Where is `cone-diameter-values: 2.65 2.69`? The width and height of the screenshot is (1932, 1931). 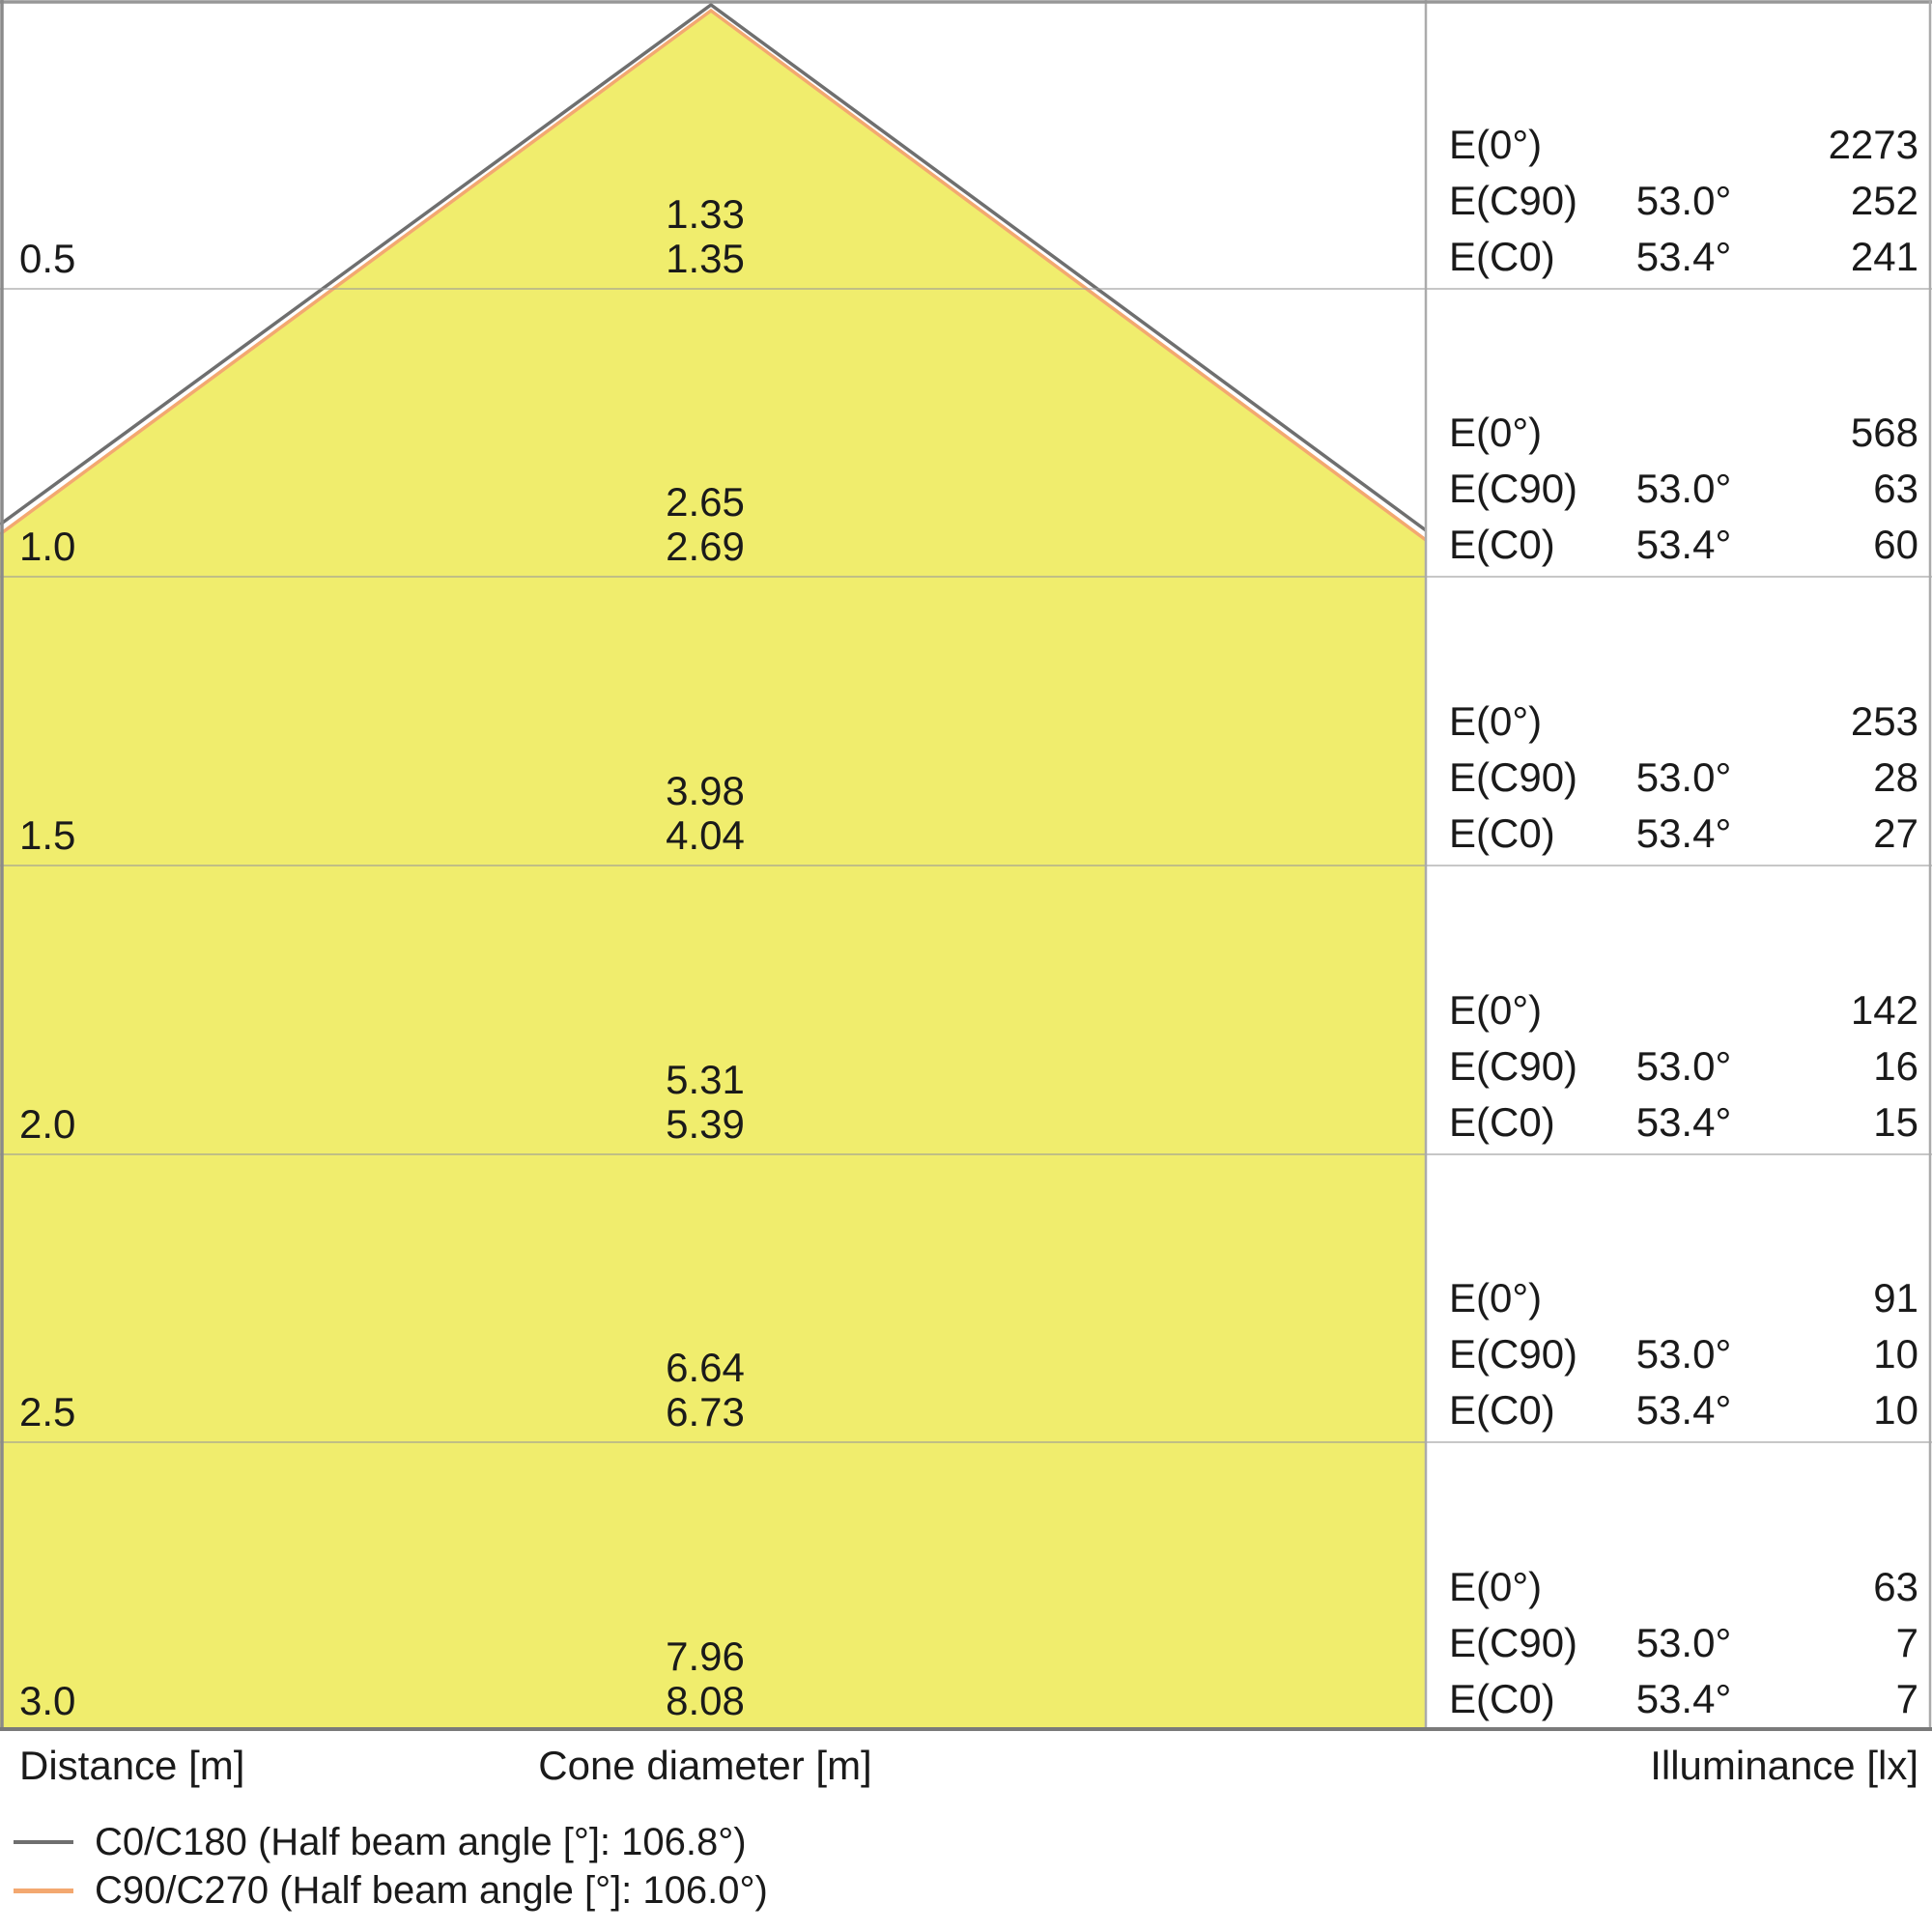
cone-diameter-values: 2.65 2.69 is located at coordinates (705, 524).